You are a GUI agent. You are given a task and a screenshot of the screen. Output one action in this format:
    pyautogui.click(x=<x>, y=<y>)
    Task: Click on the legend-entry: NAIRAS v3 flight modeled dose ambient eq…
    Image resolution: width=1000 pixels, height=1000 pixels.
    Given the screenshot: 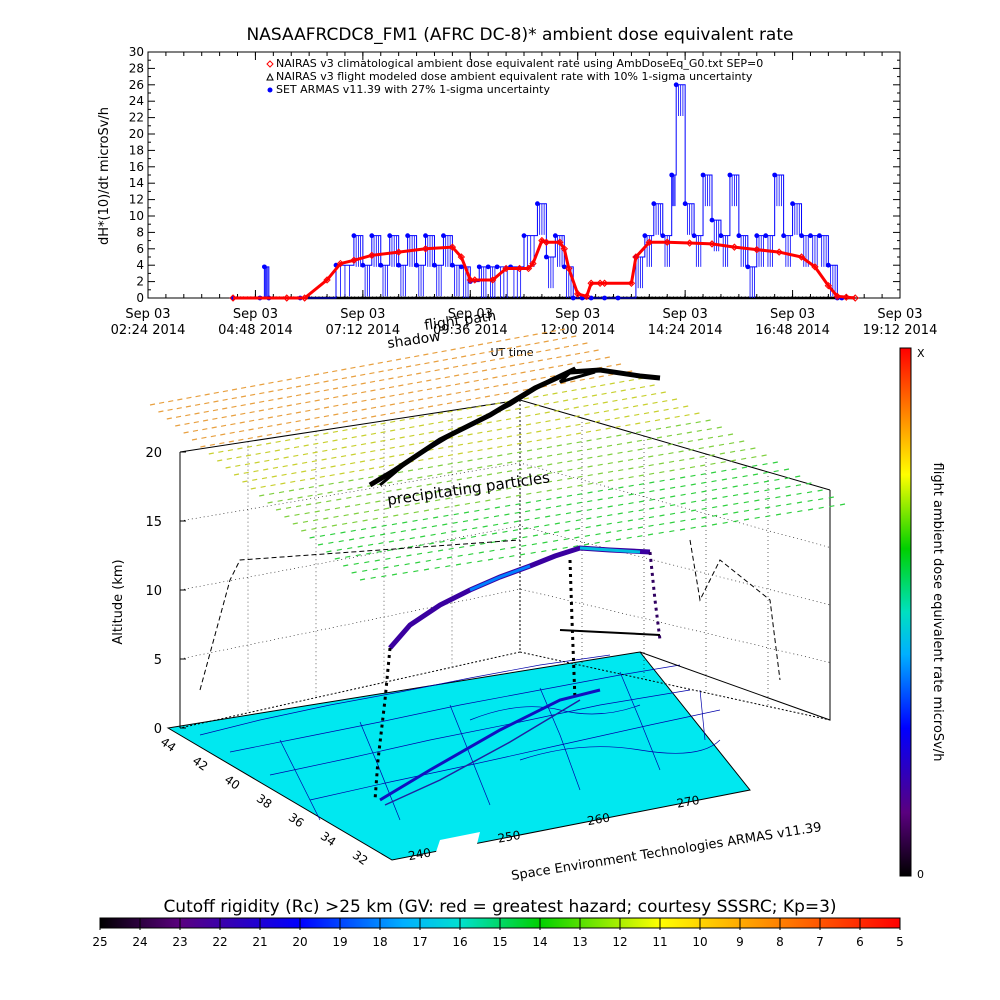 What is the action you would take?
    pyautogui.click(x=509, y=76)
    